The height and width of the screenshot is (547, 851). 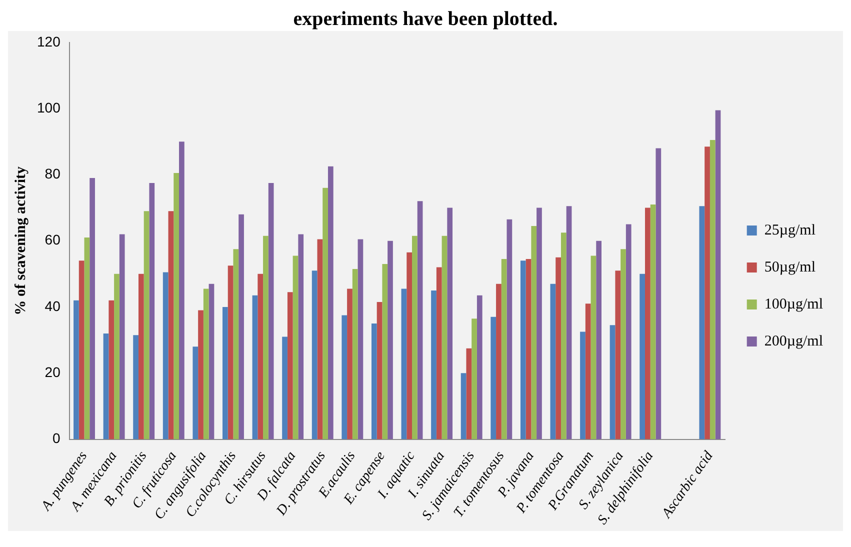 I want to click on legend-label: 200µg/ml, so click(x=794, y=341).